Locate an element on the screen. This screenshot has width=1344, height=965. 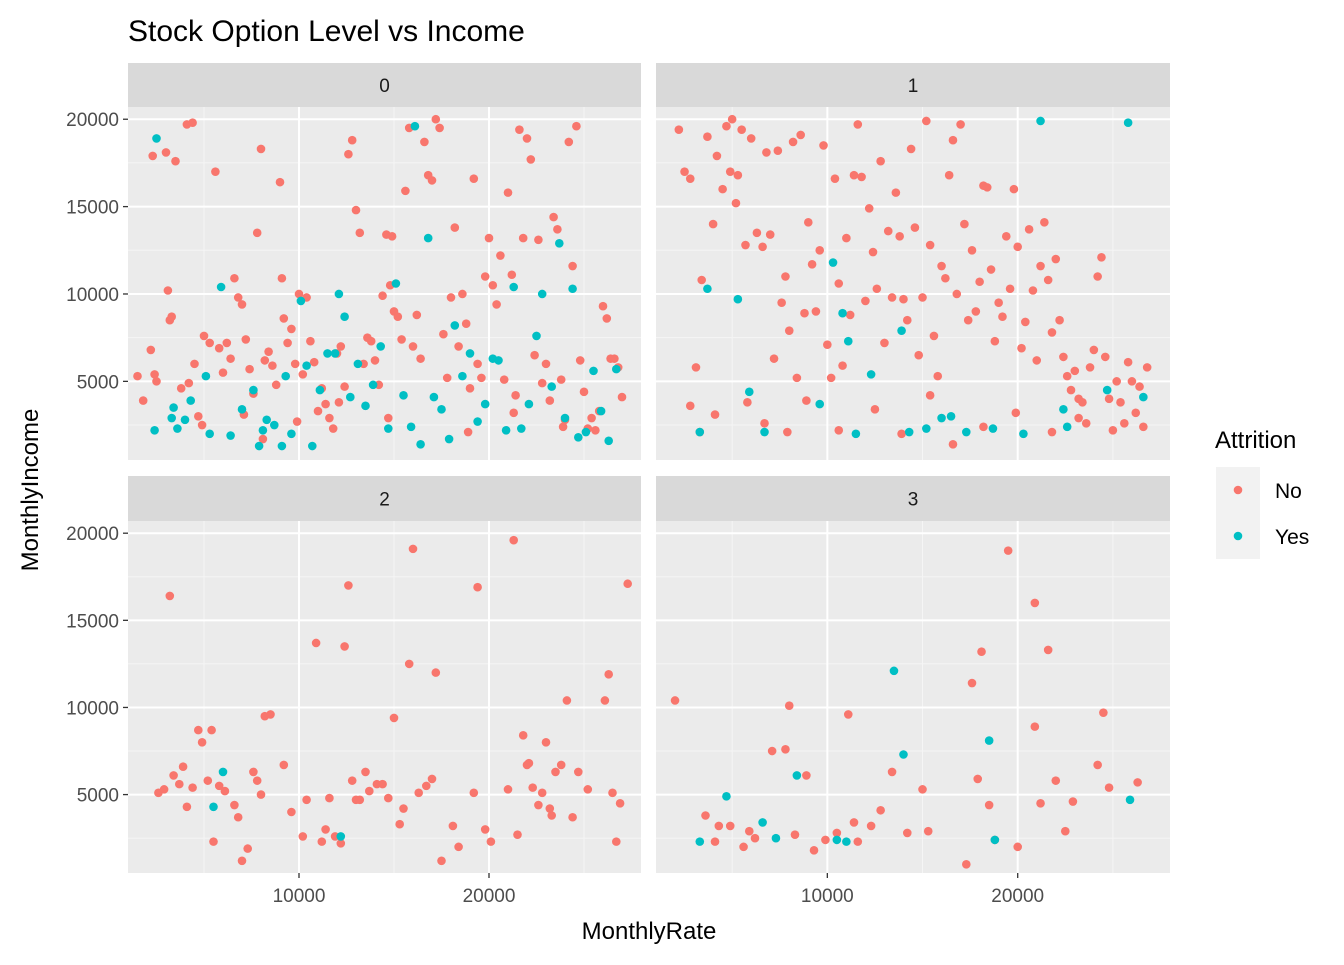
y-tick-label: 10000 is located at coordinates (92, 708).